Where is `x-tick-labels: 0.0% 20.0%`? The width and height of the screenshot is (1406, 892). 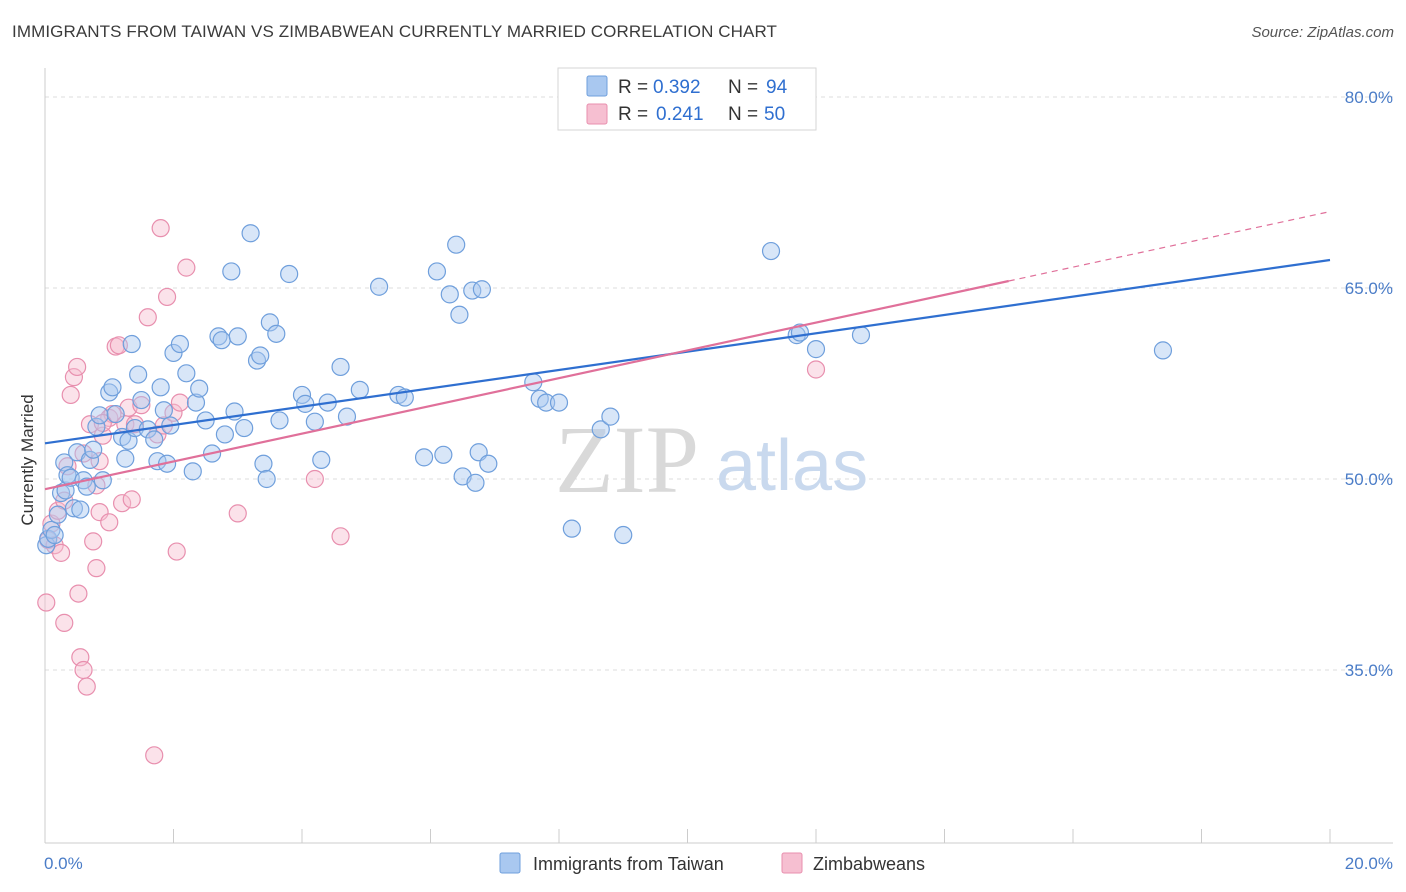
x-tick-labels: 0.0% 20.0% is located at coordinates (718, 863).